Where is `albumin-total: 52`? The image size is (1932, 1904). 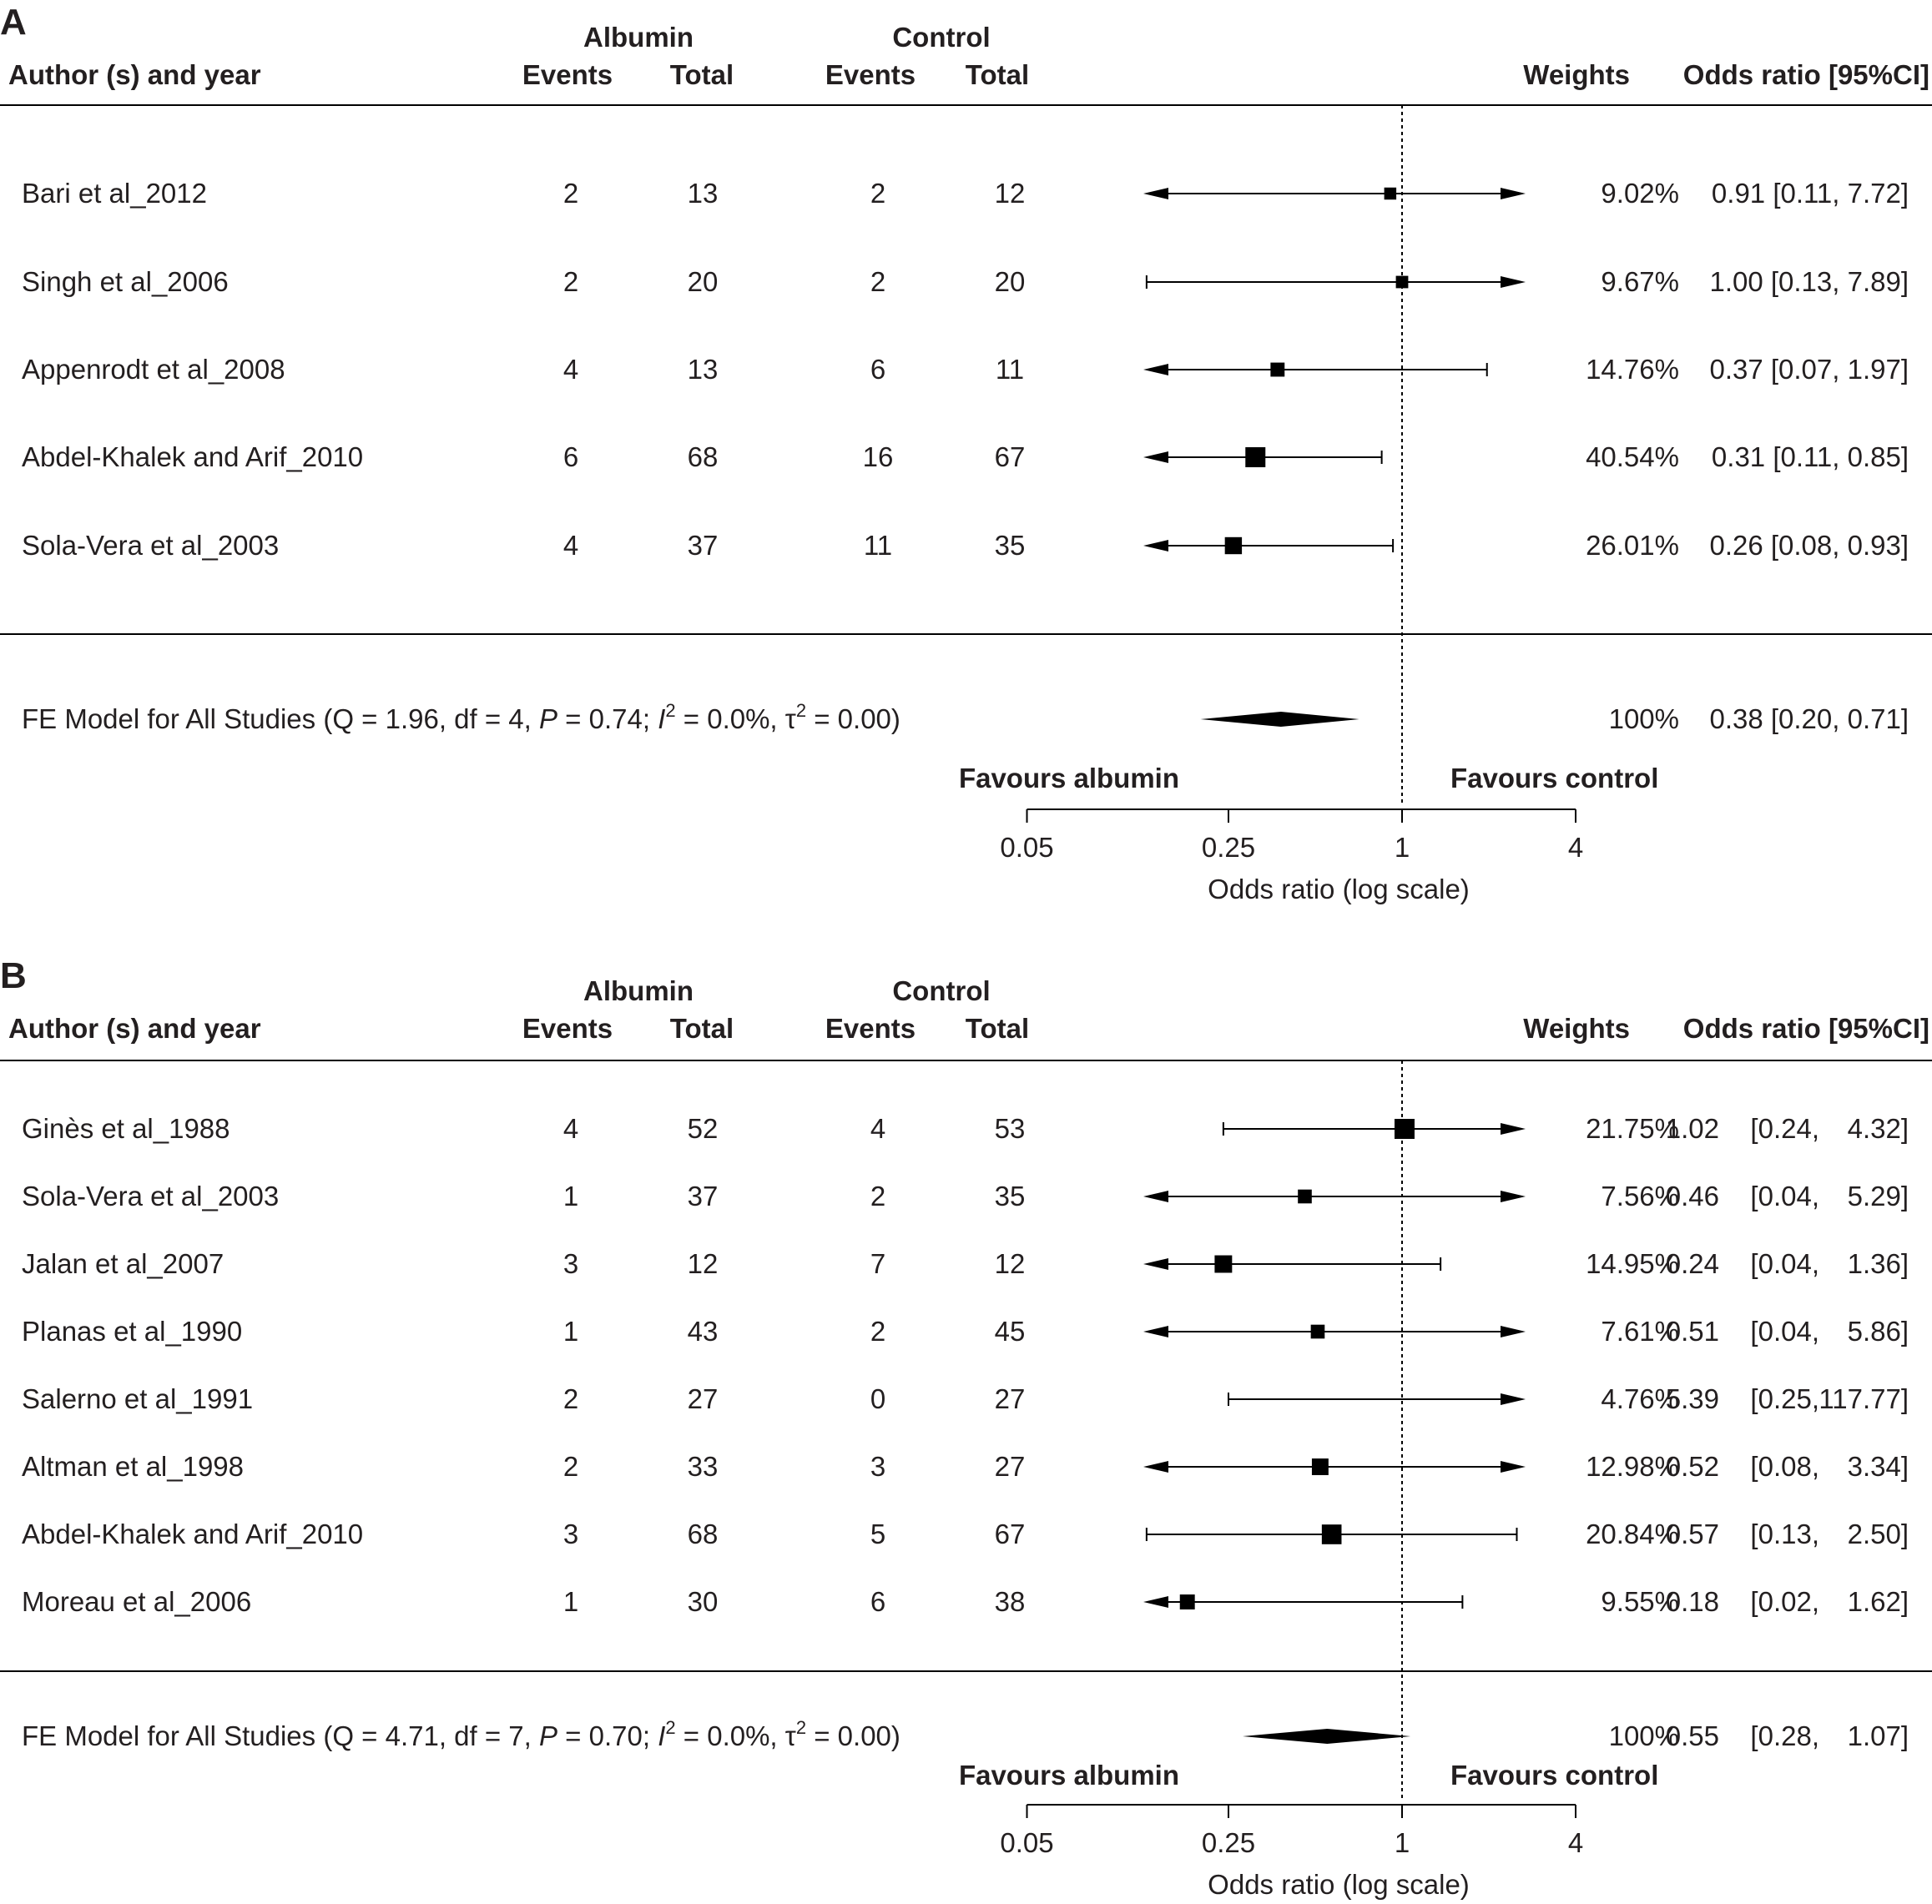 albumin-total: 52 is located at coordinates (704, 1128).